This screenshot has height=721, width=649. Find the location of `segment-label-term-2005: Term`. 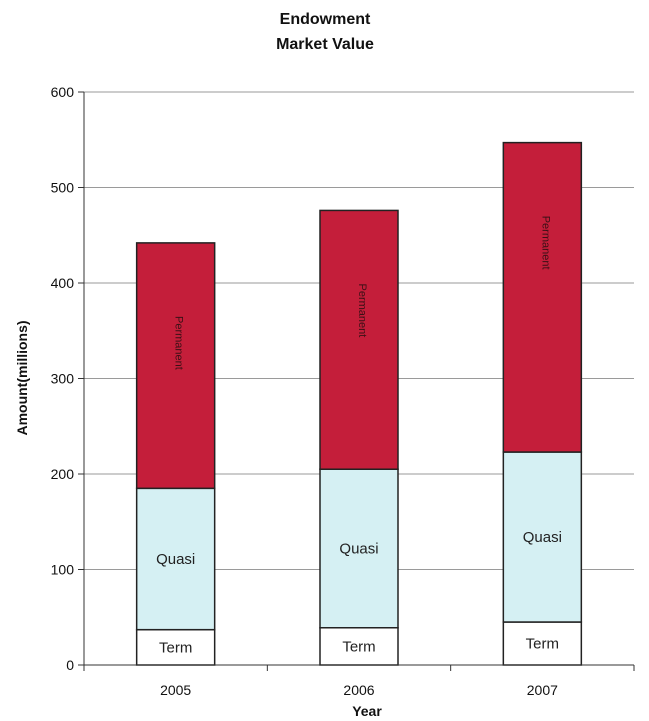

segment-label-term-2005: Term is located at coordinates (175, 647).